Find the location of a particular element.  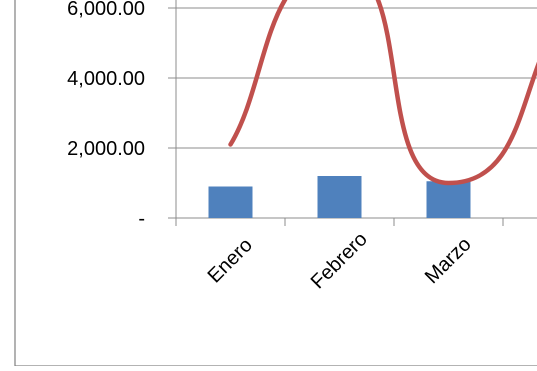

x-tick-label: Marzo is located at coordinates (448, 260).